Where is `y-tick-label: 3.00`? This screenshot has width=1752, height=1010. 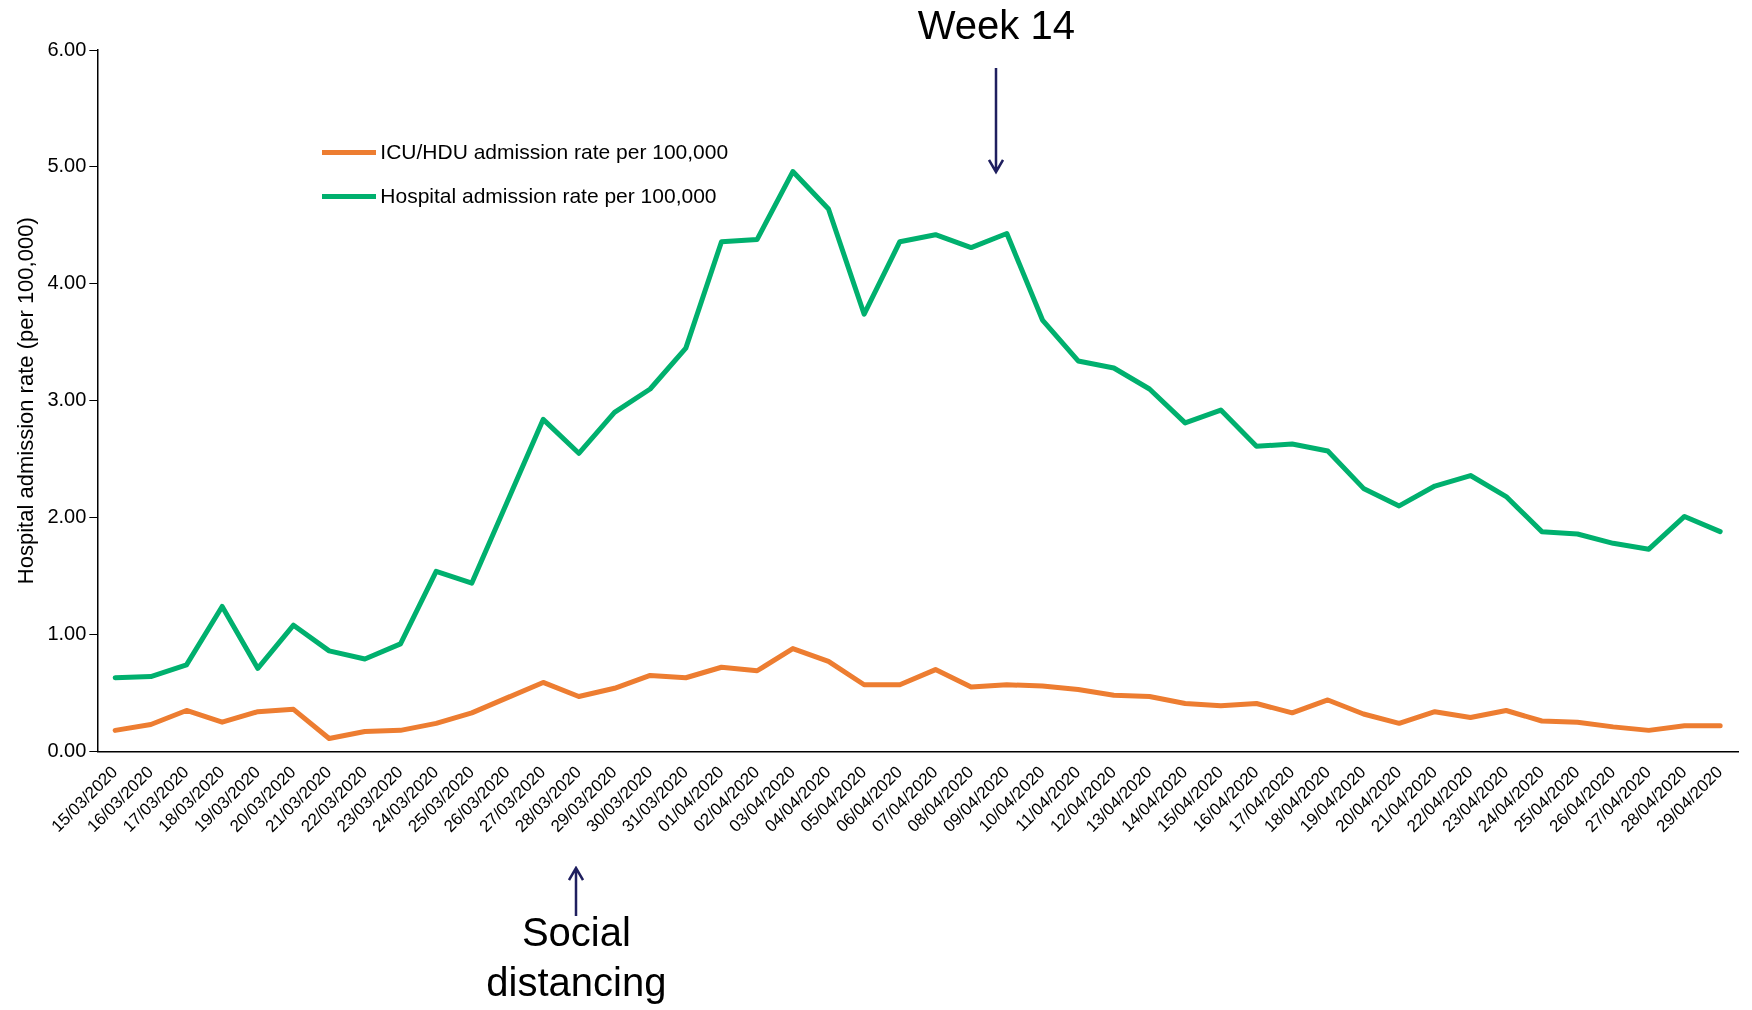
y-tick-label: 3.00 is located at coordinates (67, 399).